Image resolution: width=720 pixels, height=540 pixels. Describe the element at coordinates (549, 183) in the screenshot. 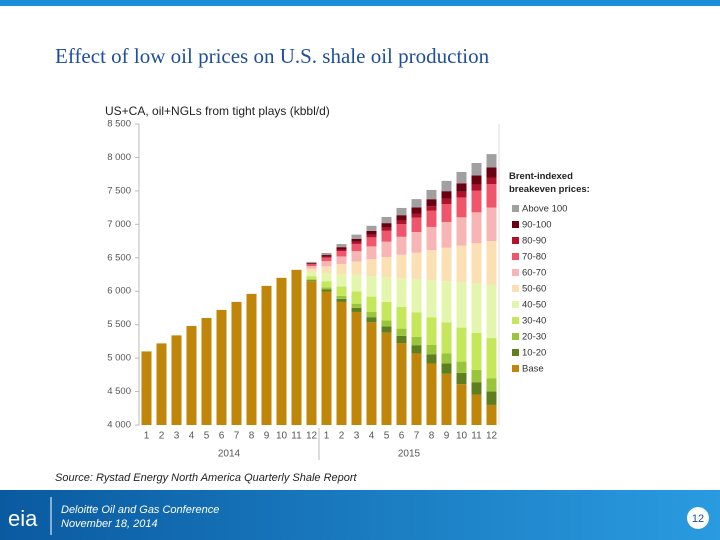

I see `legend-title: Brent-indexed breakeven prices:` at that location.